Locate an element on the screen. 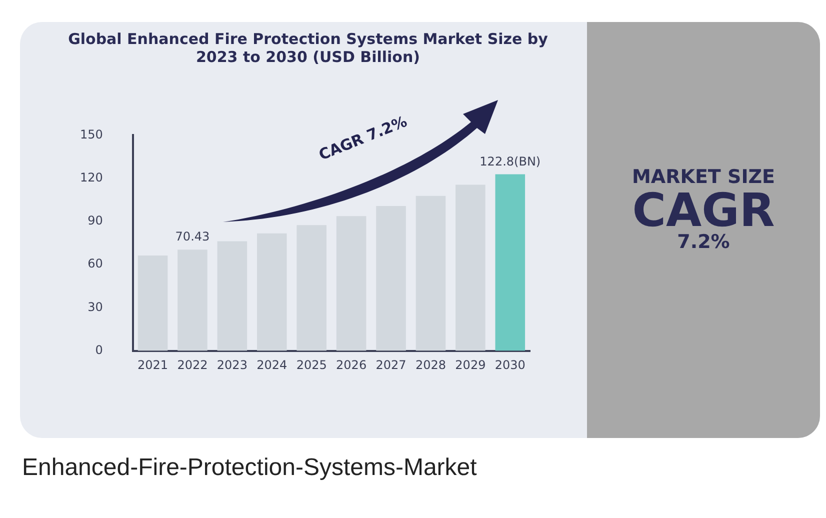 The image size is (826, 518). chart-title: Global Enhanced Fire Protection Systems Market Size by 2023 to 2030 (USD Billion) is located at coordinates (308, 48).